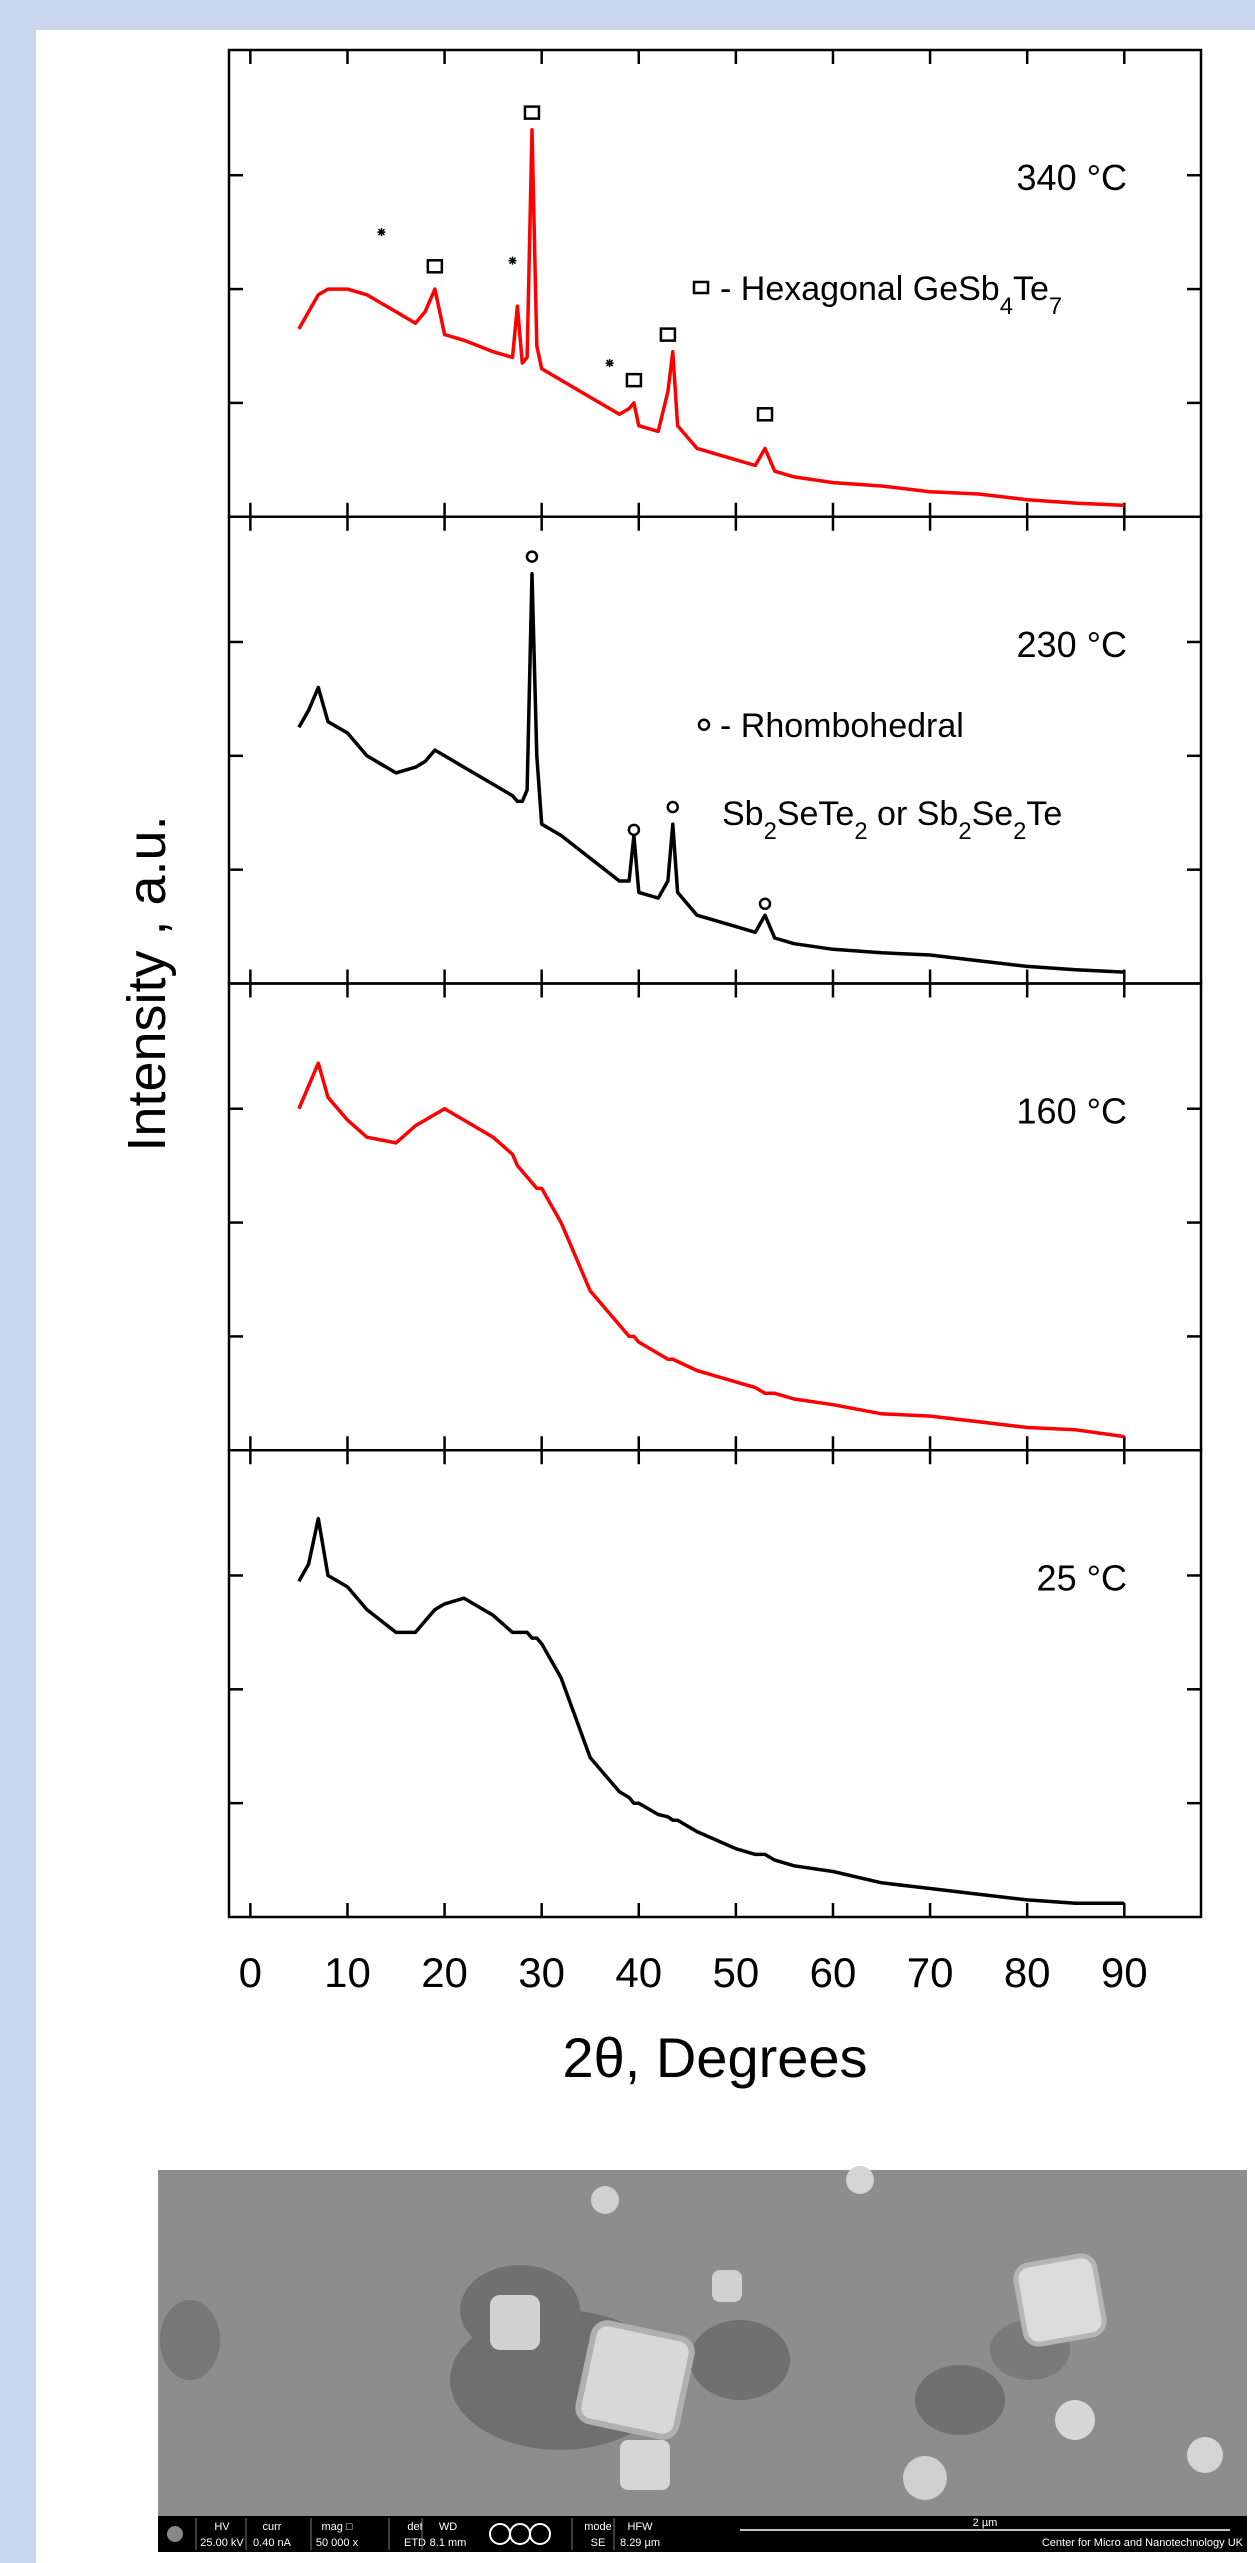  What do you see at coordinates (175, 2534) in the screenshot?
I see `sem-icon` at bounding box center [175, 2534].